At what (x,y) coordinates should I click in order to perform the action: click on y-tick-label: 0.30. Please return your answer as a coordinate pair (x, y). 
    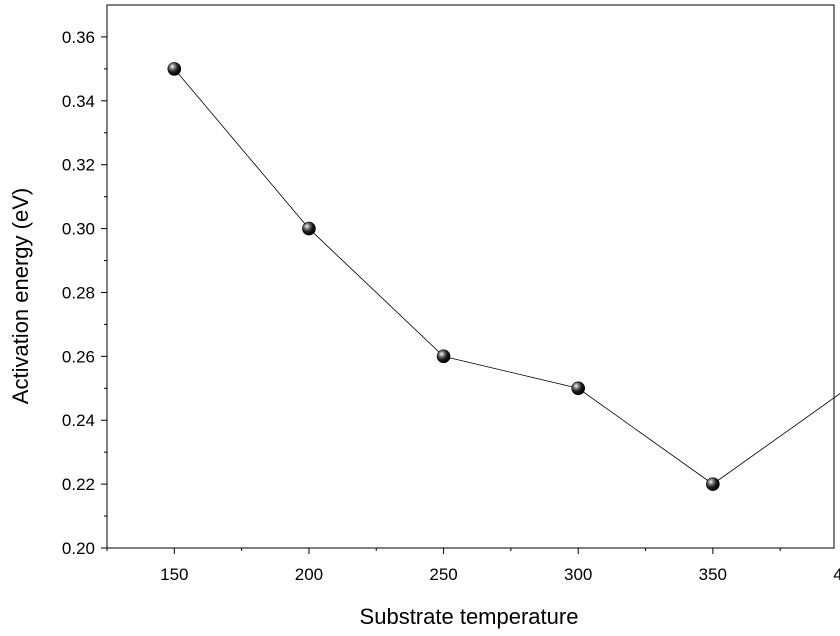
    Looking at the image, I should click on (78, 229).